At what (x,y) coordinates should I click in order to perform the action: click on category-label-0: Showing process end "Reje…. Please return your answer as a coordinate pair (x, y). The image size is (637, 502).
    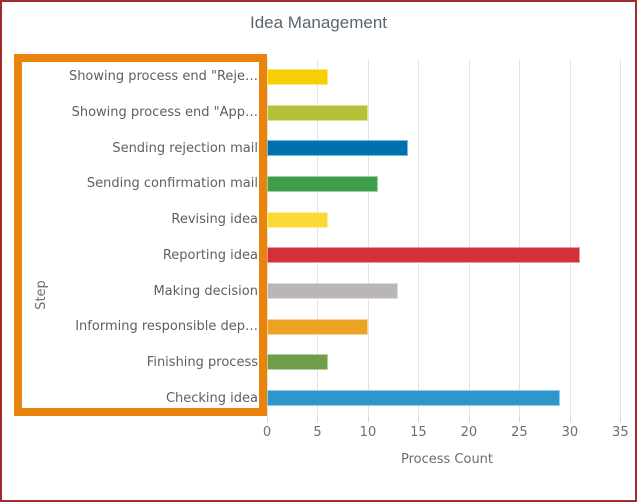
    Looking at the image, I should click on (163, 77).